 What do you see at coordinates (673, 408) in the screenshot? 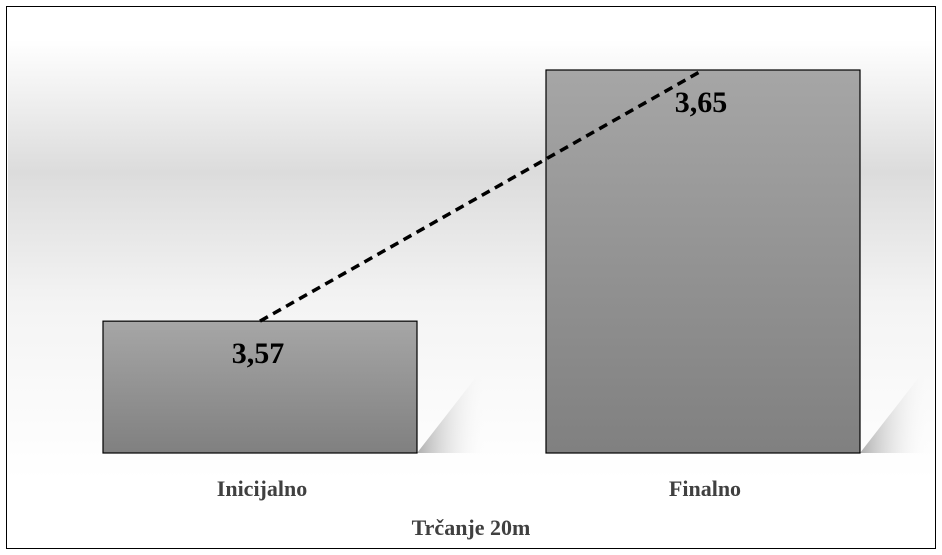
I see `bar-shadows` at bounding box center [673, 408].